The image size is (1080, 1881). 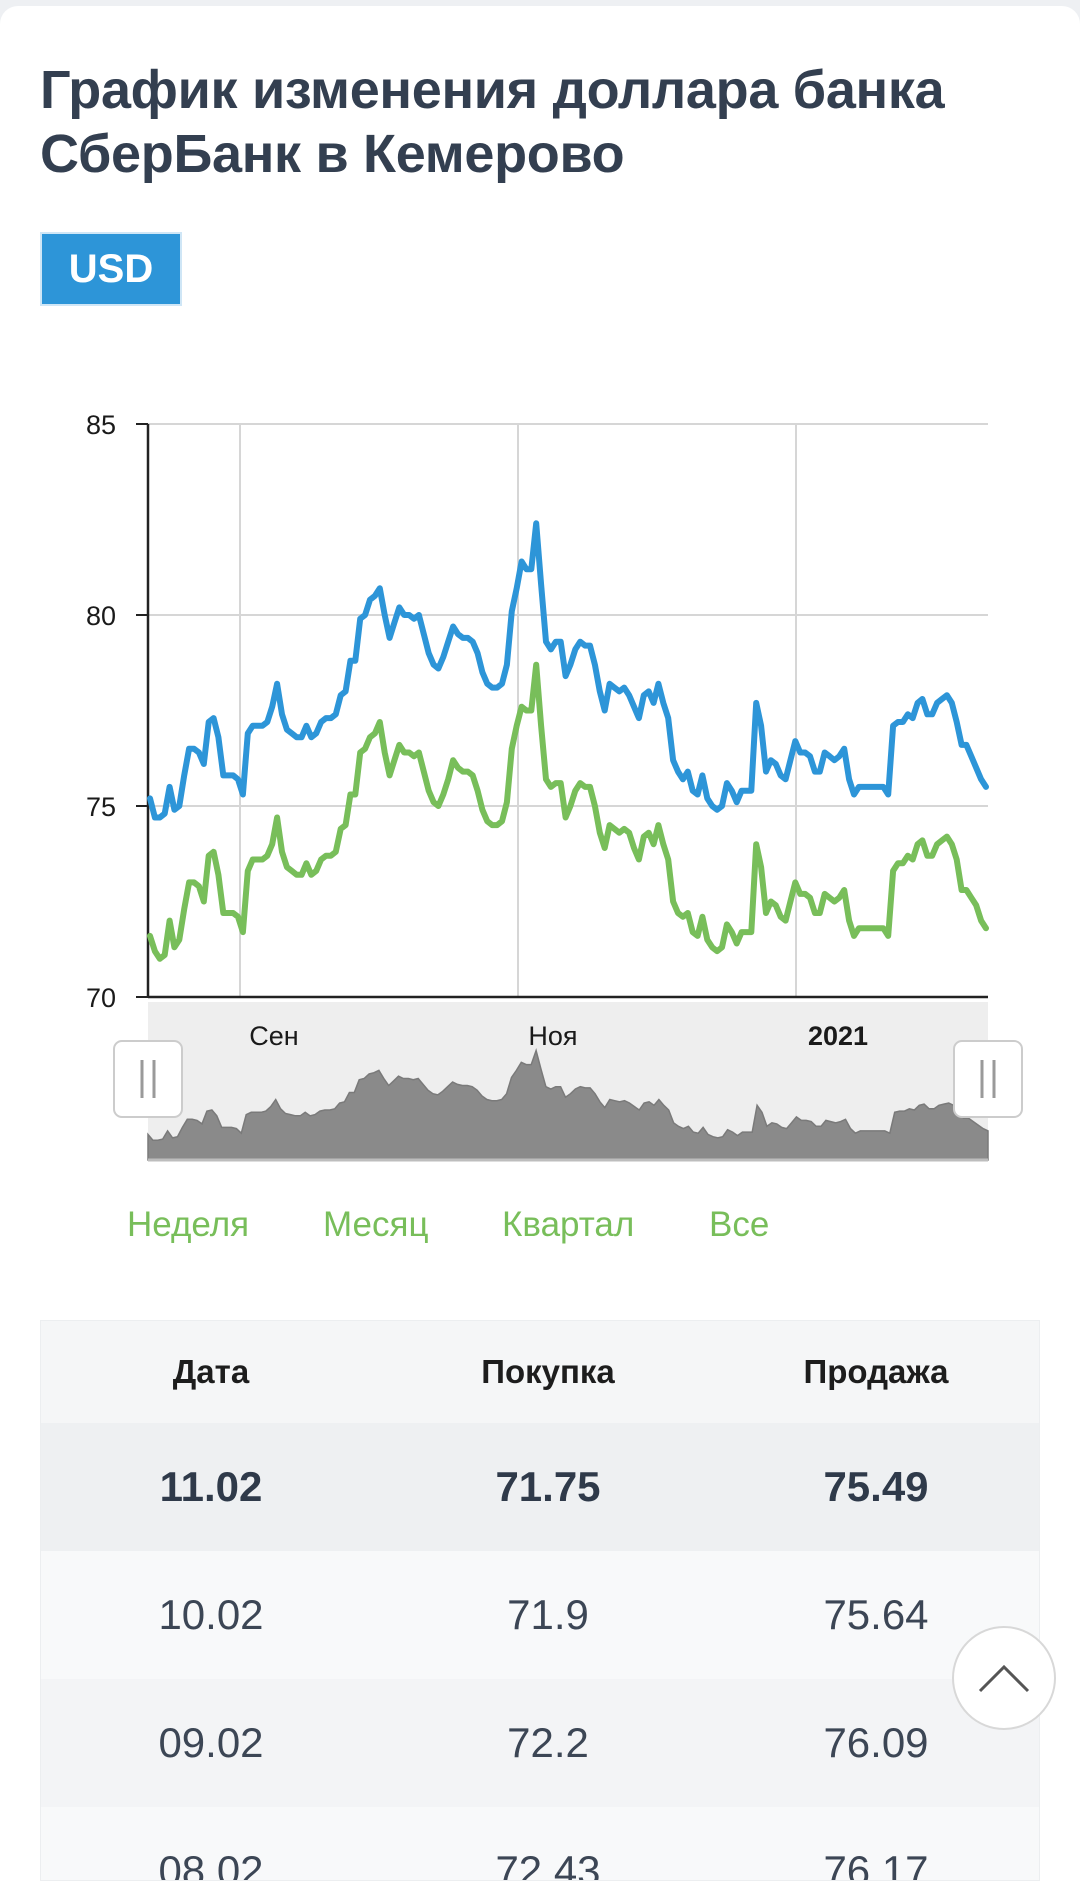 What do you see at coordinates (552, 1036) in the screenshot?
I see `x-tick-label: Ноя` at bounding box center [552, 1036].